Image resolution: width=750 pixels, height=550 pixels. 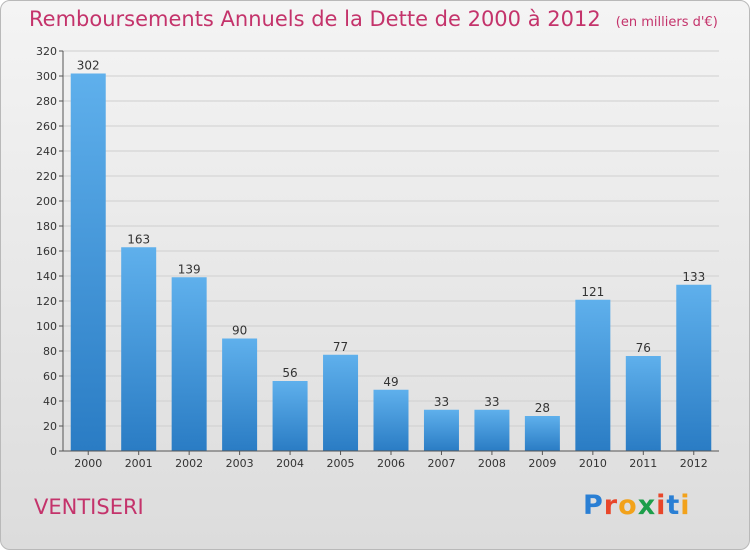 I want to click on x-tick-label: 2007, so click(x=441, y=463).